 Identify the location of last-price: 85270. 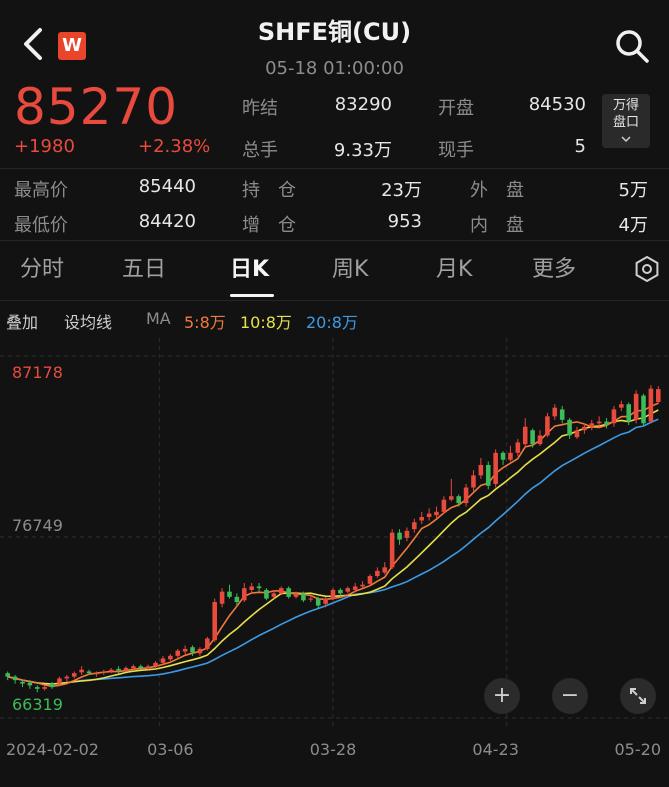
(96, 107).